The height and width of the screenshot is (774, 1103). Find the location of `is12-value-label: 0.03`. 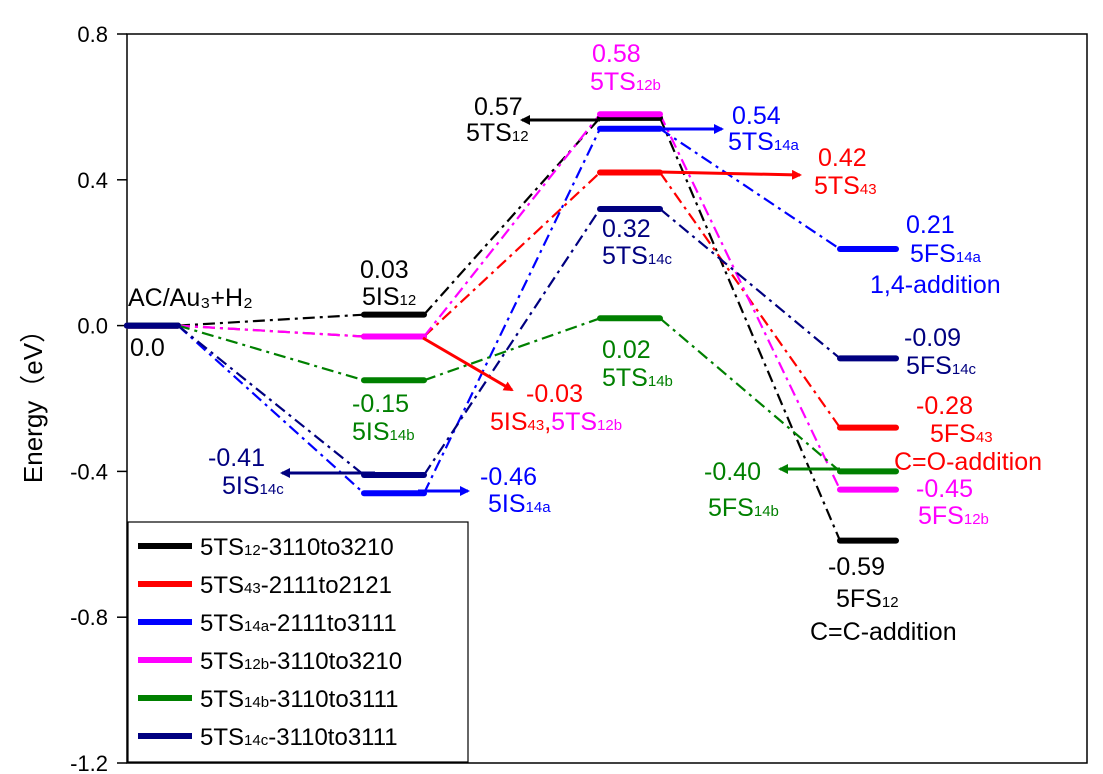

is12-value-label: 0.03 is located at coordinates (384, 270).